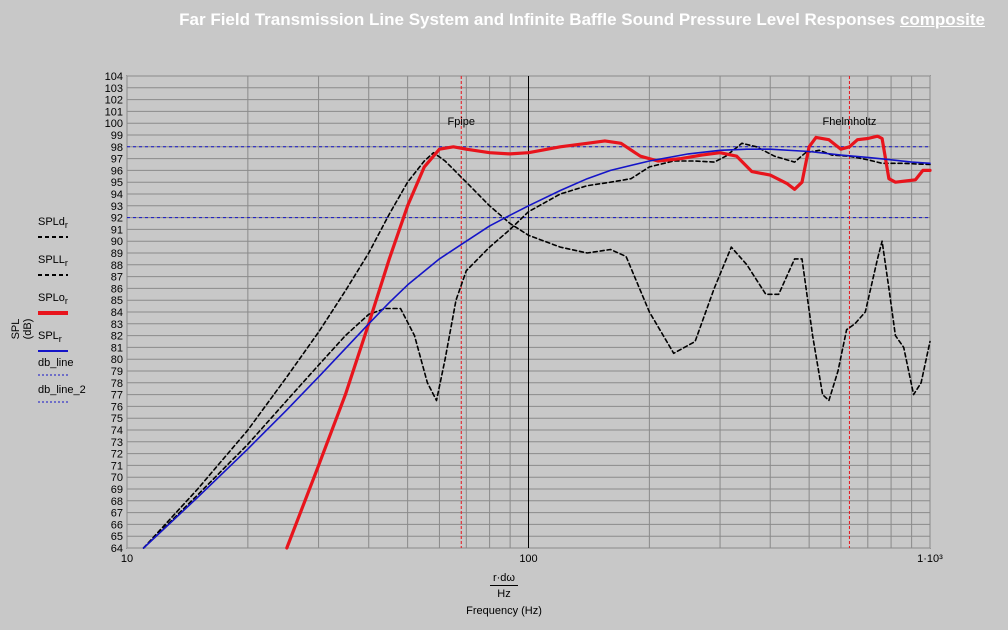 Image resolution: width=1008 pixels, height=630 pixels. I want to click on y-tick-label: 88, so click(117, 266).